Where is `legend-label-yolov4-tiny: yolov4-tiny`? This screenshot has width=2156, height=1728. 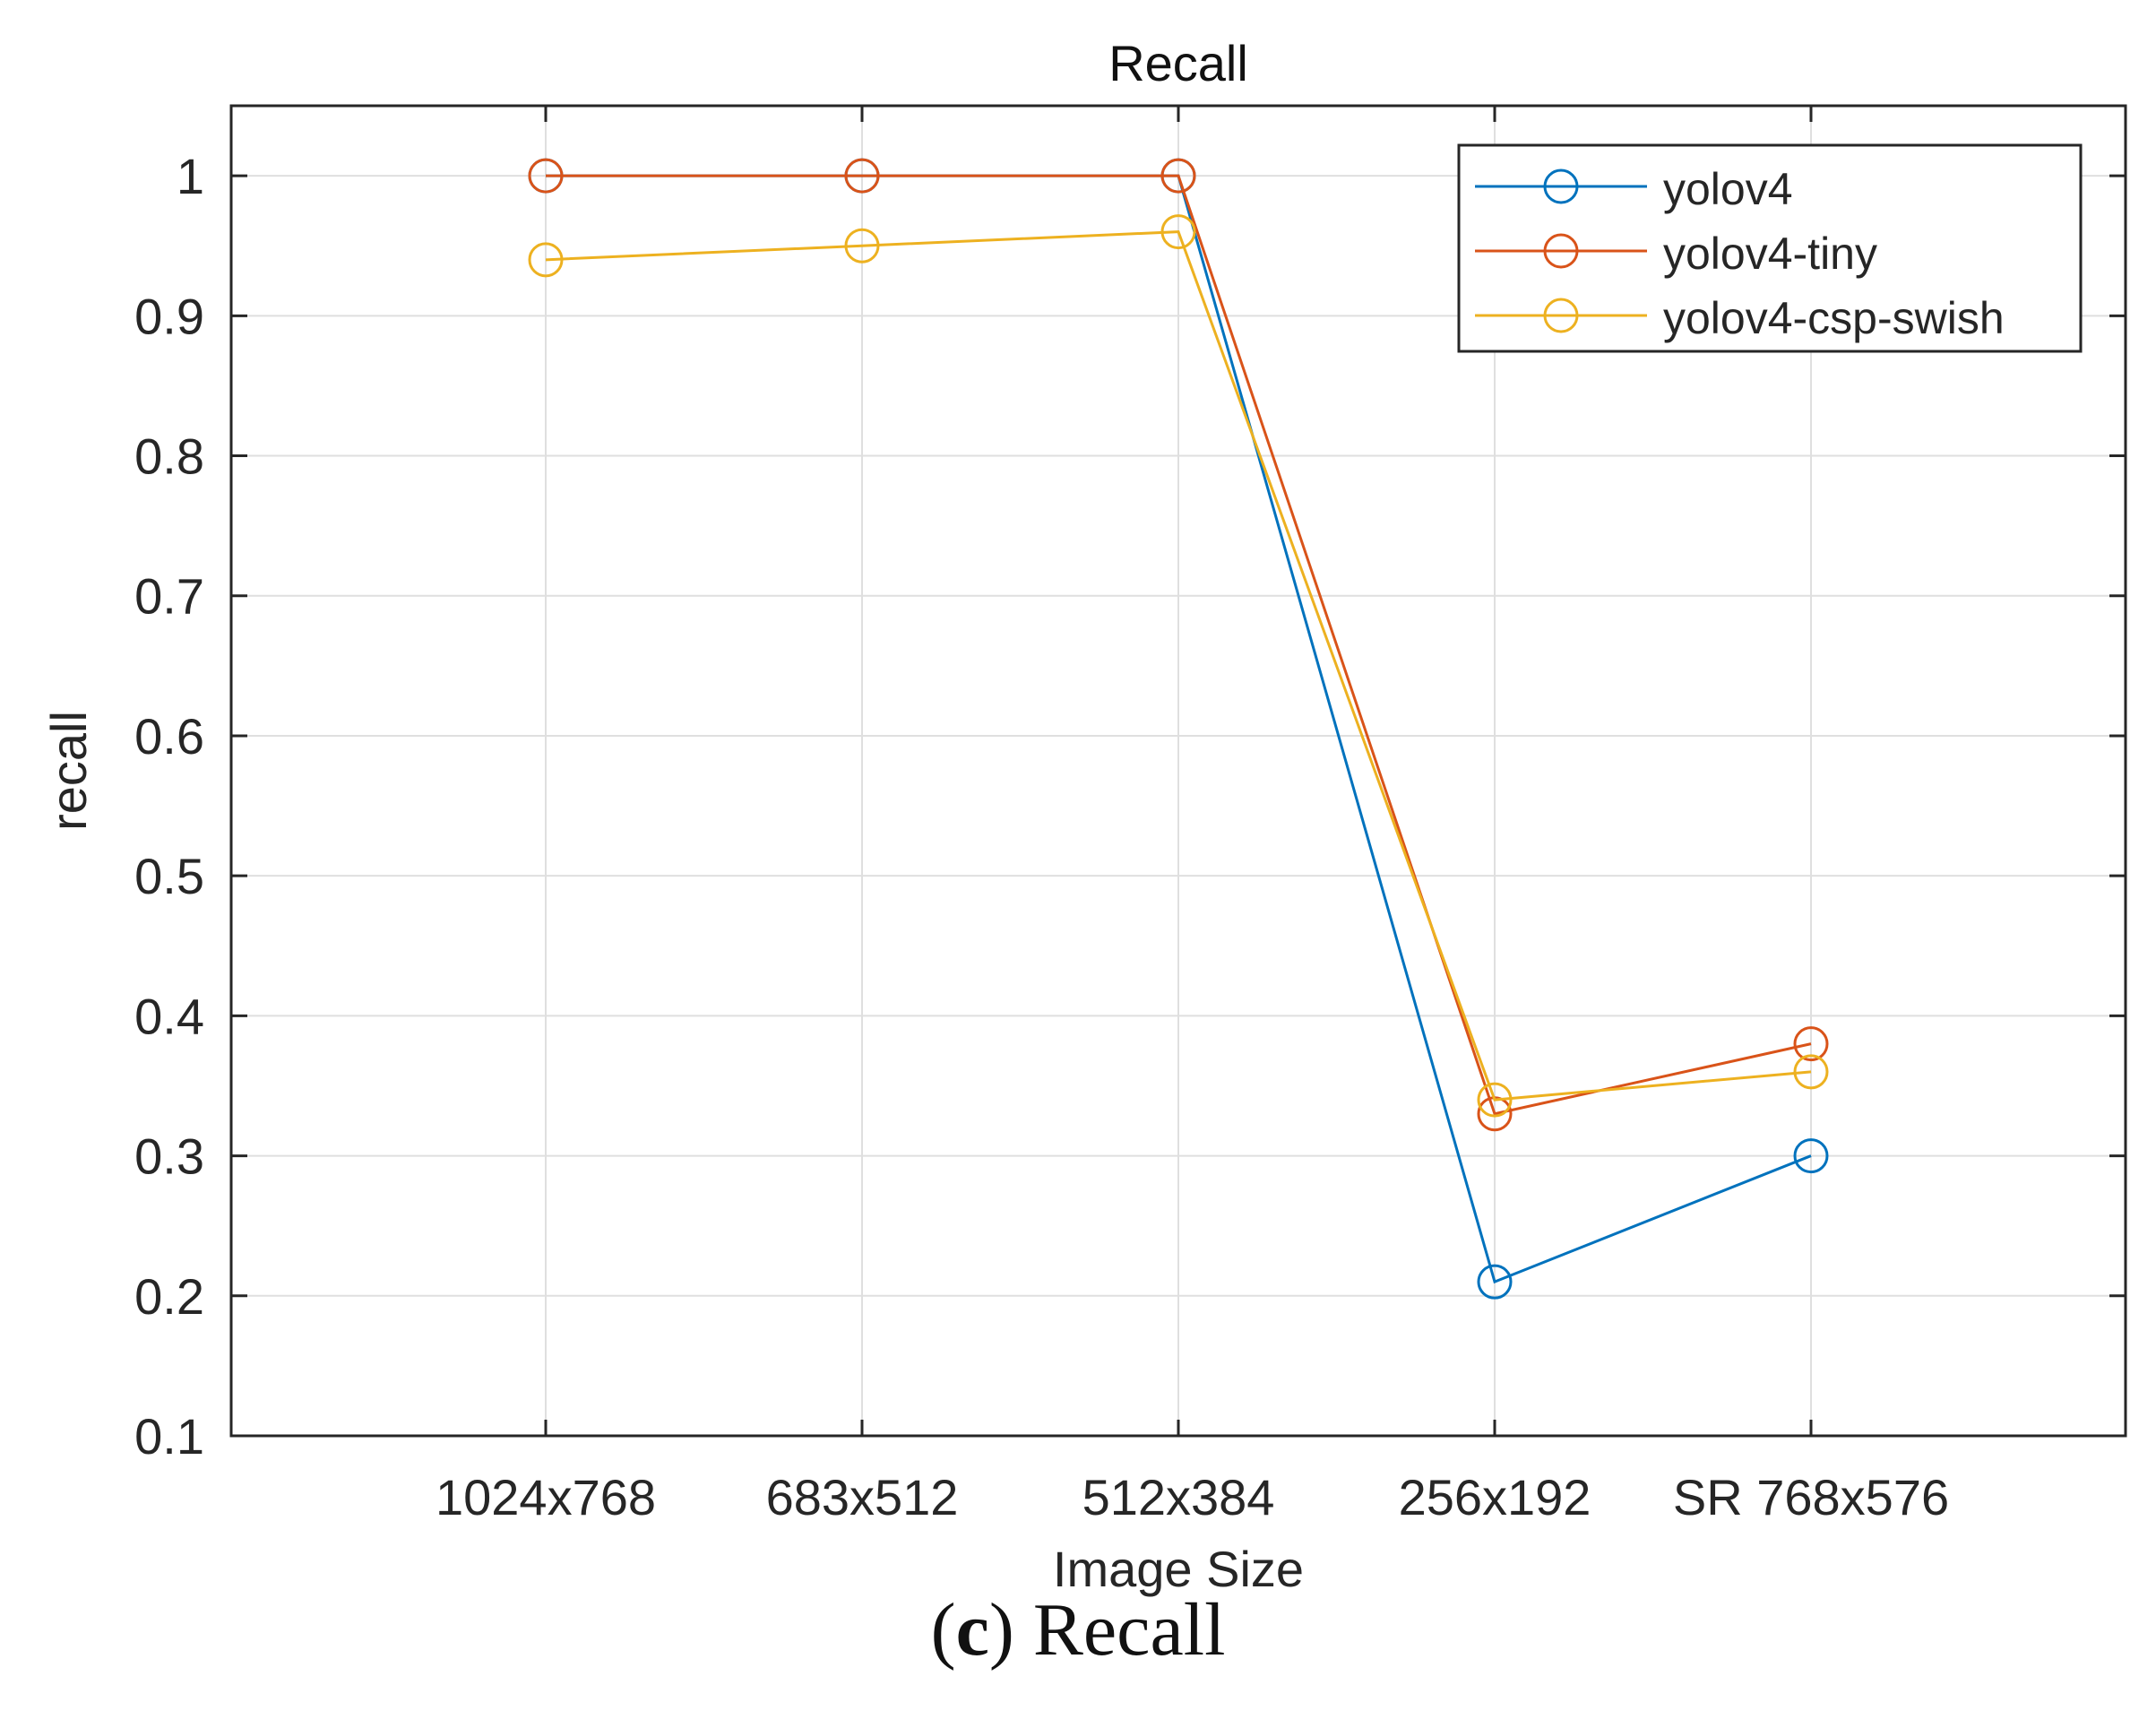
legend-label-yolov4-tiny: yolov4-tiny is located at coordinates (1770, 254).